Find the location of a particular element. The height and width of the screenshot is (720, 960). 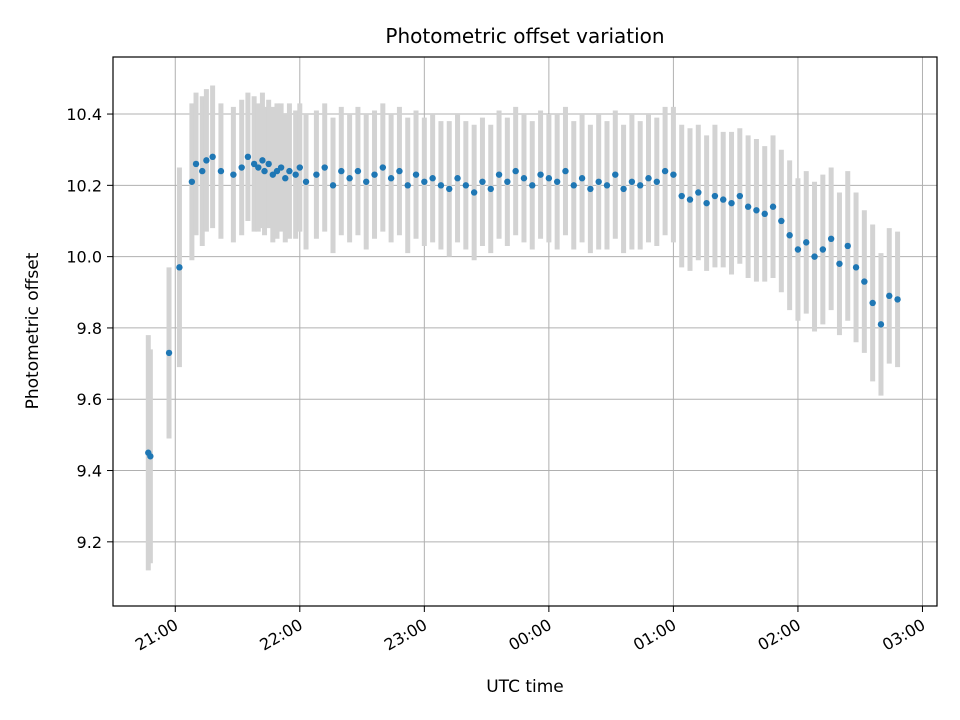

y-tick-label: 9.6 is located at coordinates (89, 399).